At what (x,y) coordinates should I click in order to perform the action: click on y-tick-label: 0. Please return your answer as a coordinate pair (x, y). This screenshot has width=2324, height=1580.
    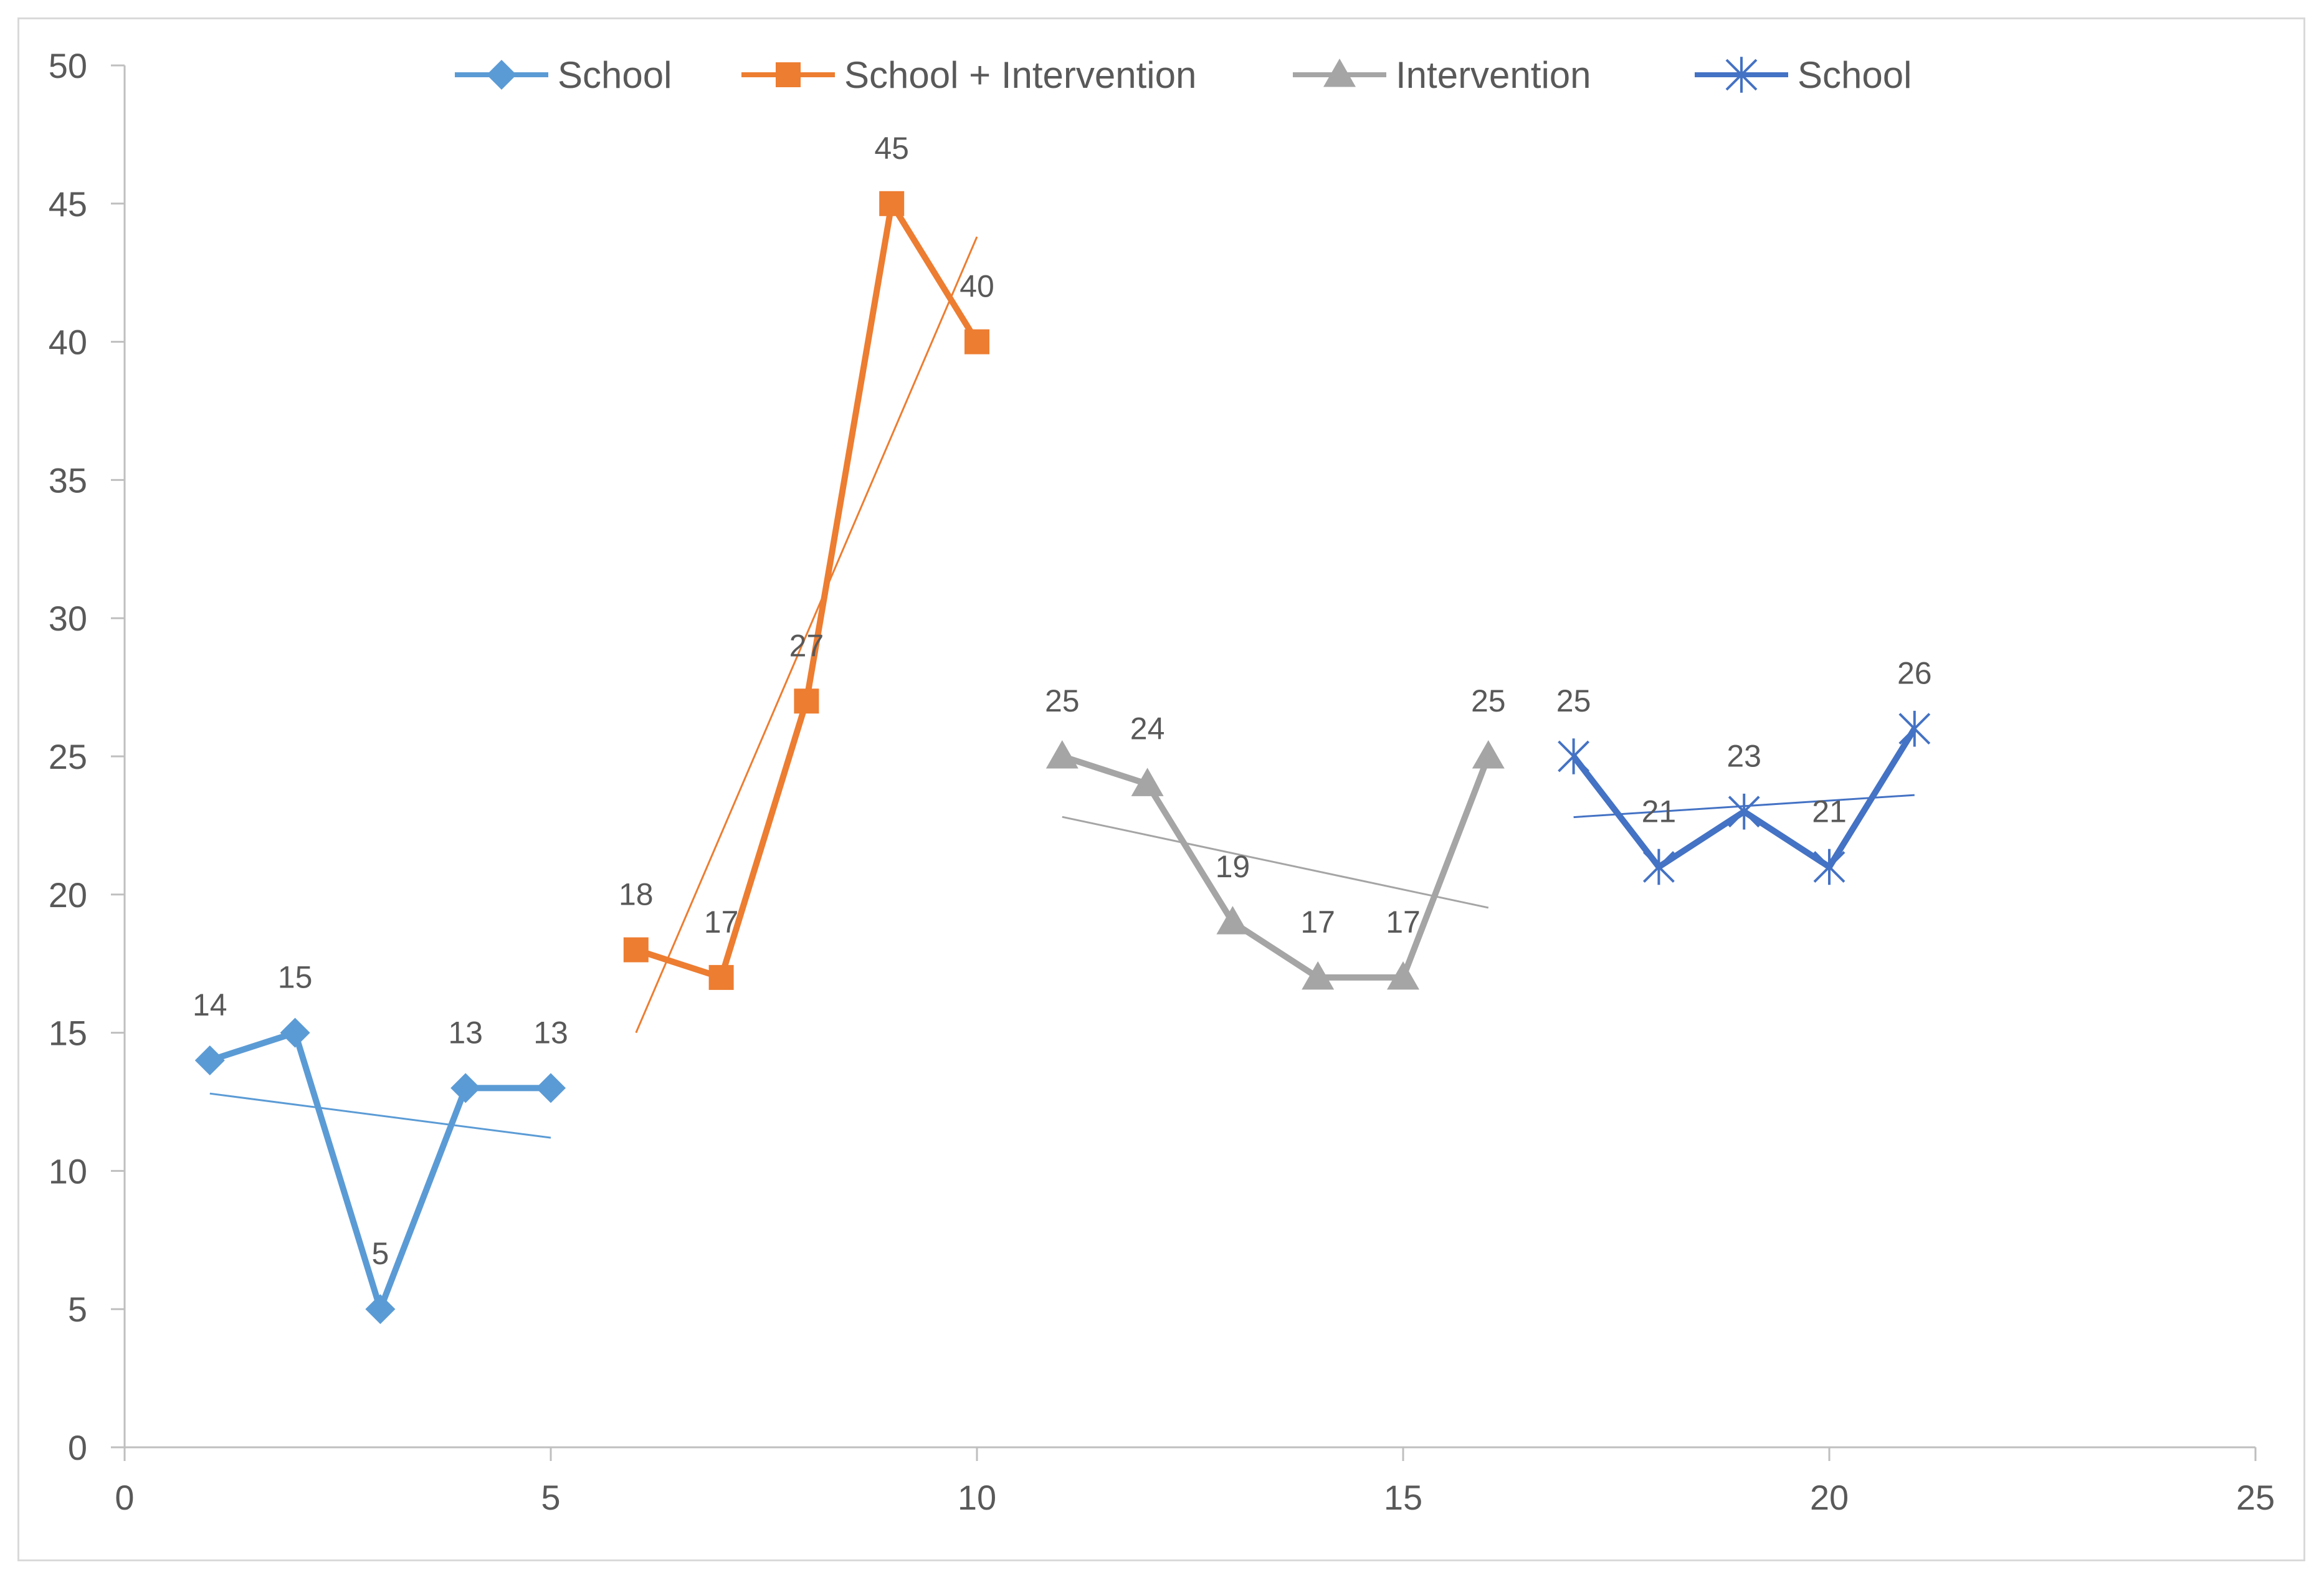
    Looking at the image, I should click on (78, 1447).